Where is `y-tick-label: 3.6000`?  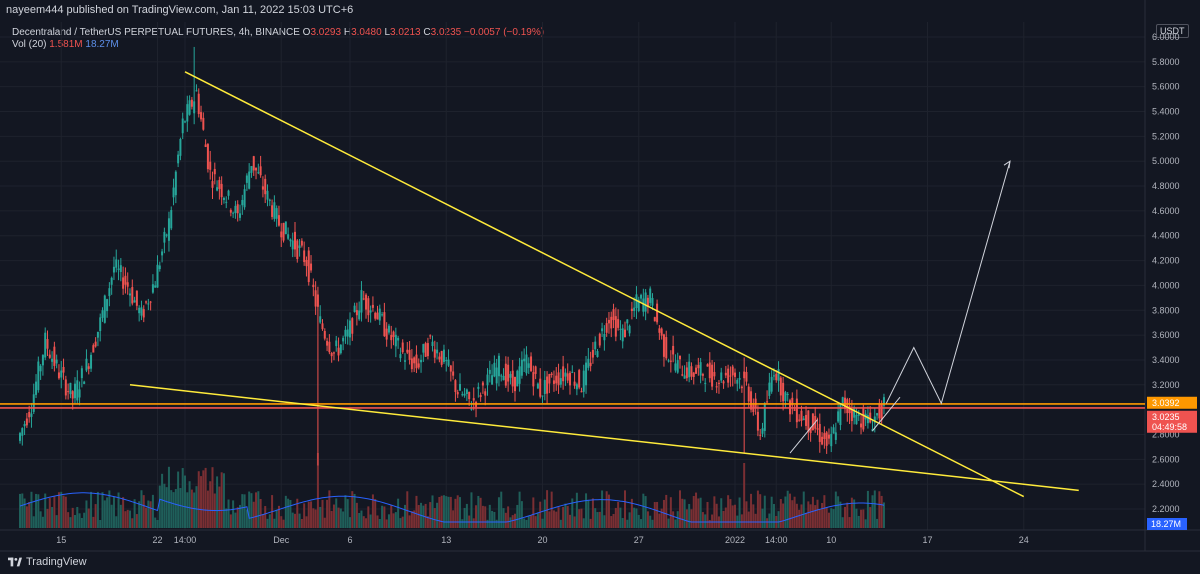 y-tick-label: 3.6000 is located at coordinates (1166, 335).